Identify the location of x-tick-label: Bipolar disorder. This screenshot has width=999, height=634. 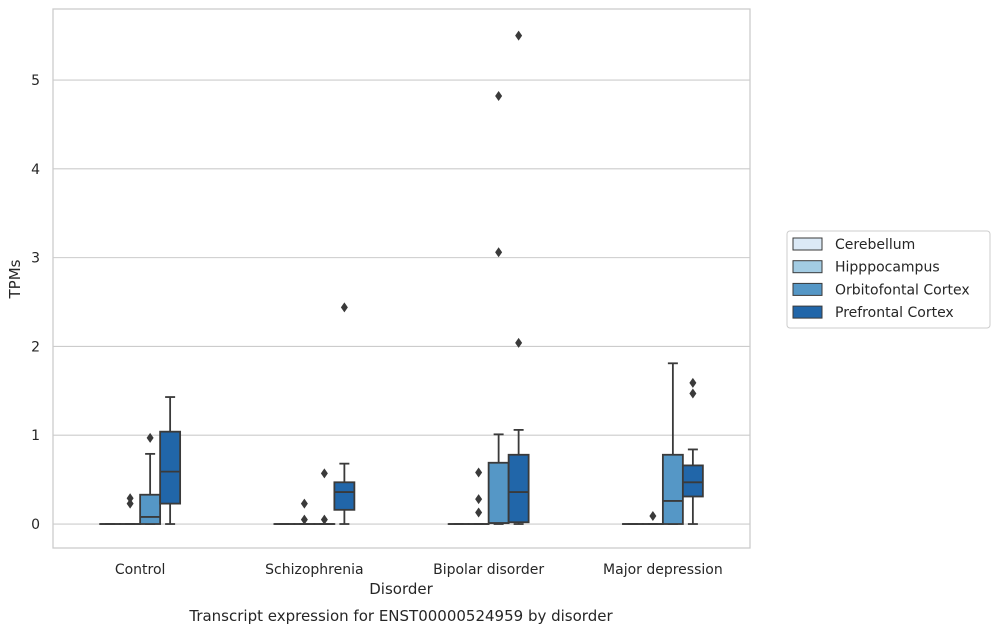
(488, 570).